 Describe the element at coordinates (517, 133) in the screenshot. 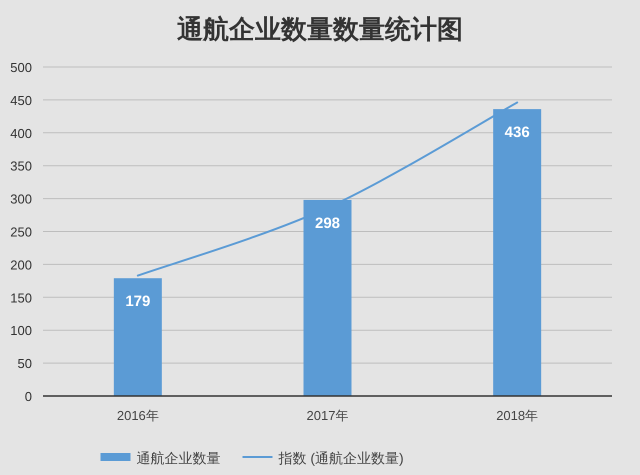

I see `data-label: 436` at that location.